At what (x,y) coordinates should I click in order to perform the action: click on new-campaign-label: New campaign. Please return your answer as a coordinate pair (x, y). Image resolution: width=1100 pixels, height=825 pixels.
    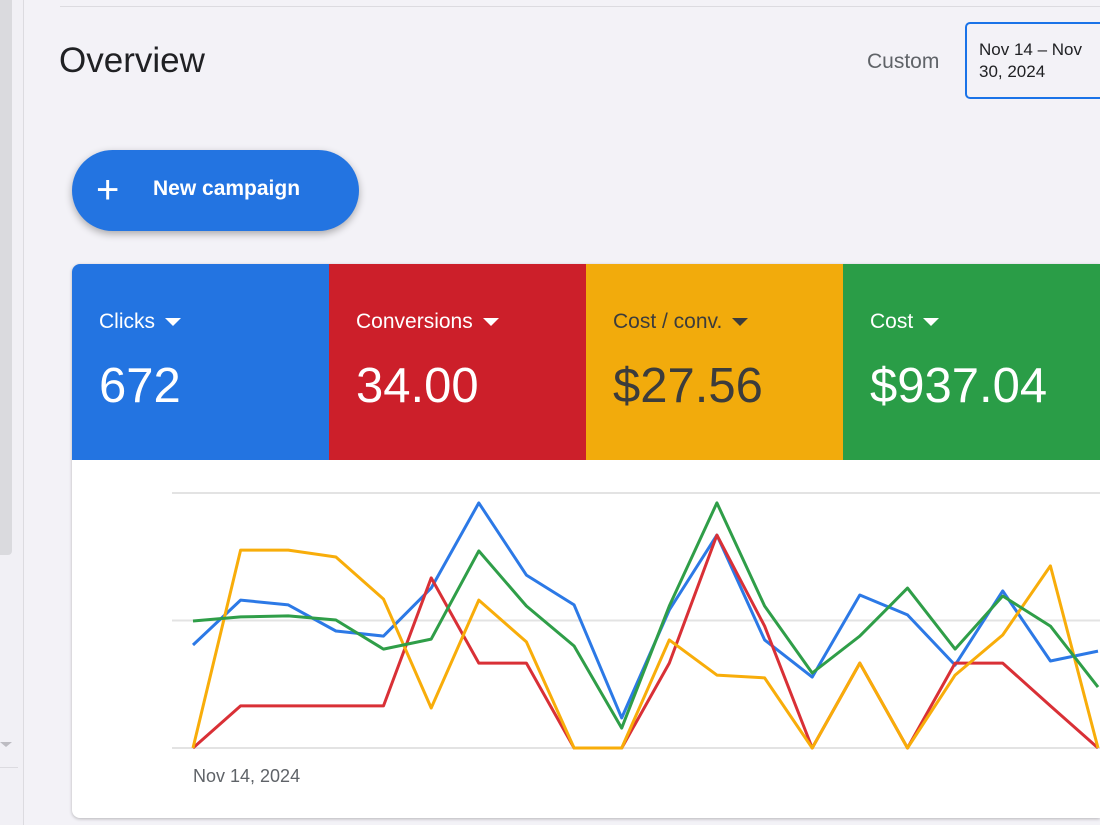
    Looking at the image, I should click on (227, 188).